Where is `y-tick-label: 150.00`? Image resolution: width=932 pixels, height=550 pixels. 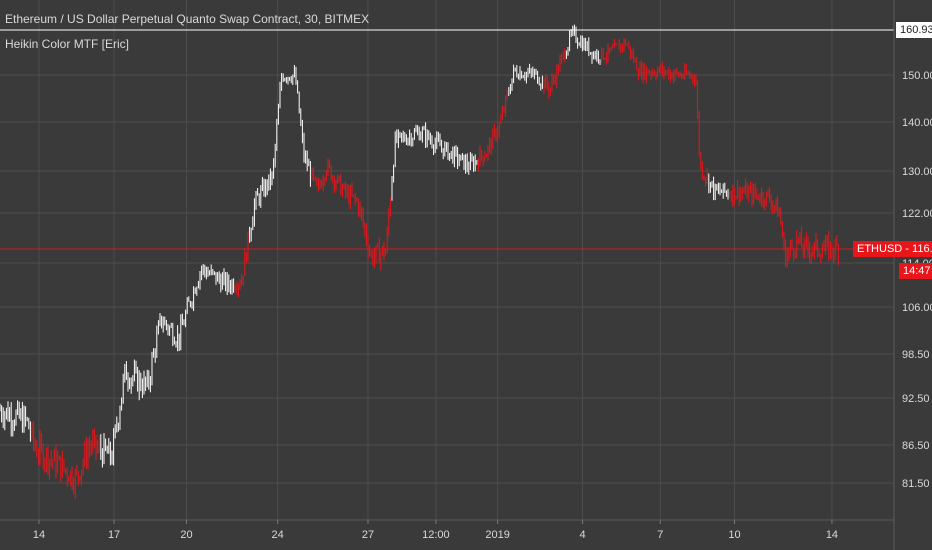
y-tick-label: 150.00 is located at coordinates (917, 76).